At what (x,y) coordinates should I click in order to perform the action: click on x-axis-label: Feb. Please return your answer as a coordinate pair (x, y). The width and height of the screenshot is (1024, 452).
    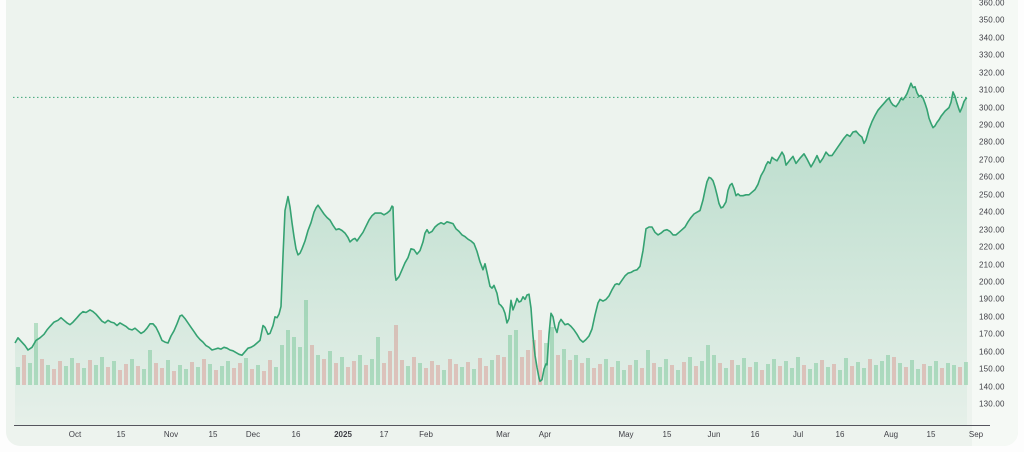
    Looking at the image, I should click on (426, 434).